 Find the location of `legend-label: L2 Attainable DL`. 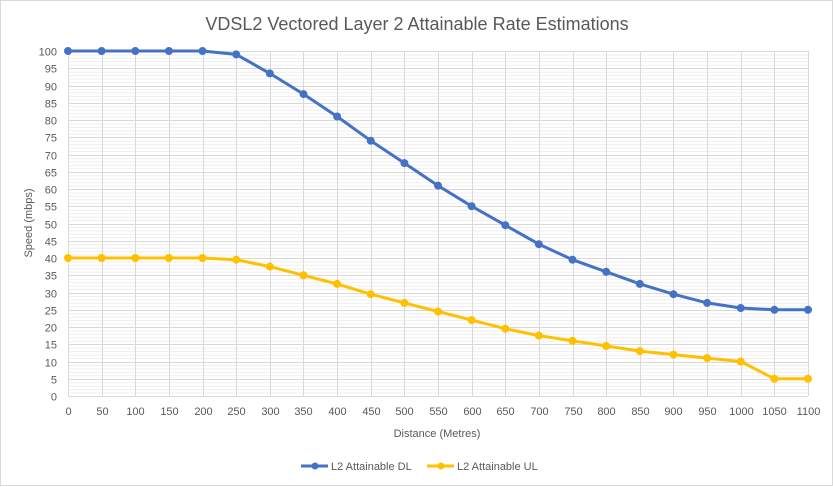

legend-label: L2 Attainable DL is located at coordinates (371, 467).